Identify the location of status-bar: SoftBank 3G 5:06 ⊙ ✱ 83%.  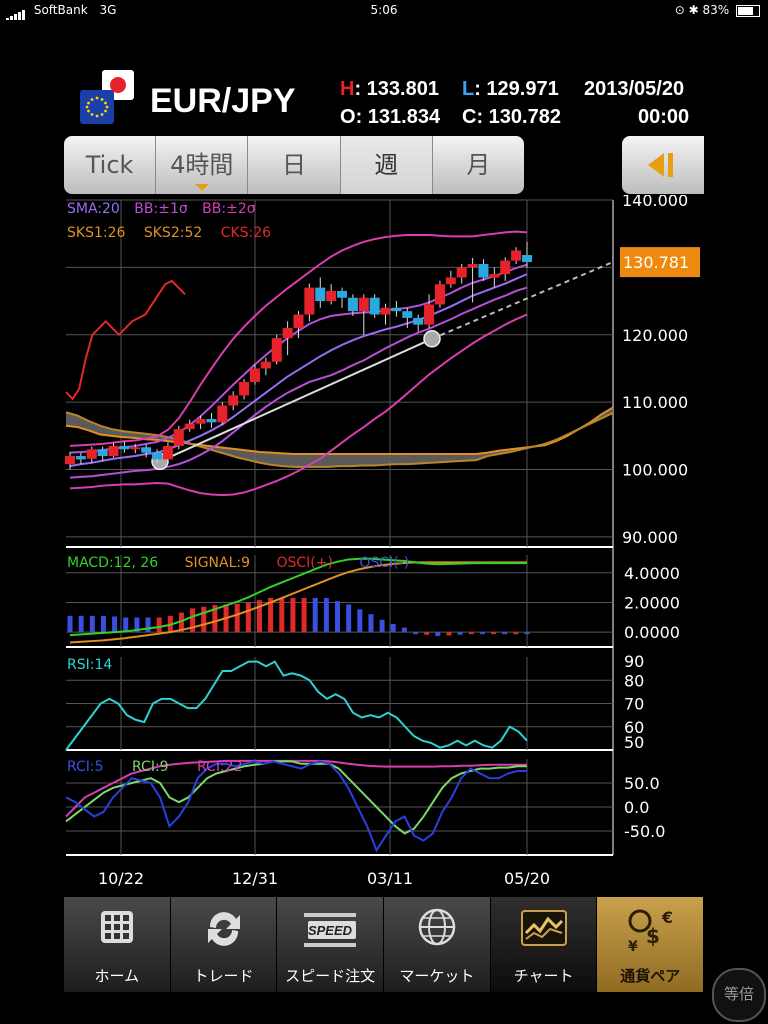
(384, 10).